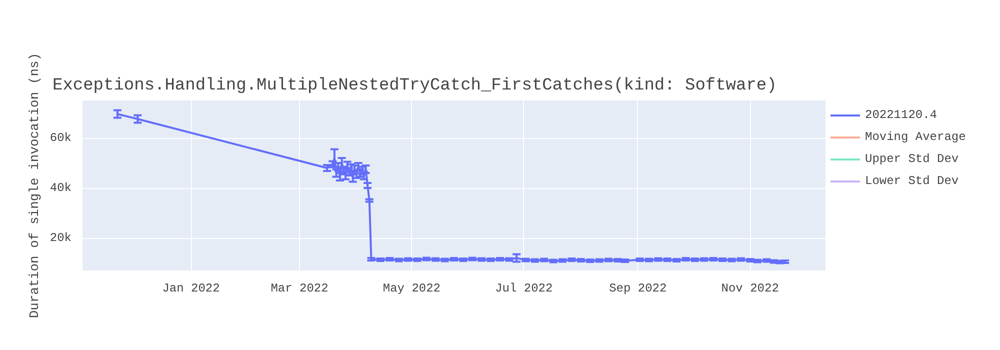 This screenshot has height=350, width=1000. I want to click on x-tick-label: May 2022, so click(411, 289).